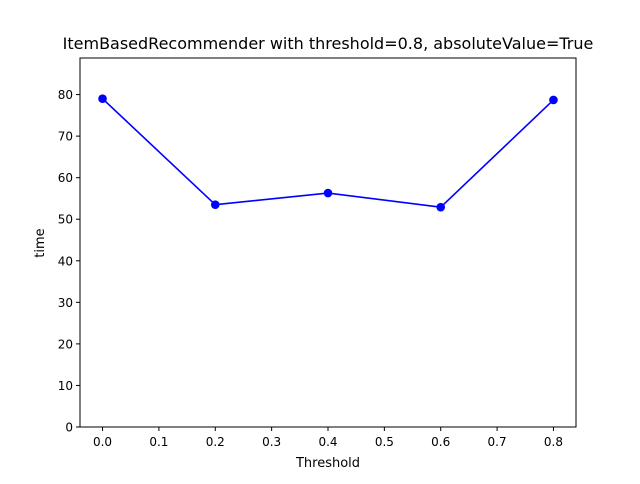 The width and height of the screenshot is (640, 484). Describe the element at coordinates (69, 428) in the screenshot. I see `y-tick-label: 0` at that location.